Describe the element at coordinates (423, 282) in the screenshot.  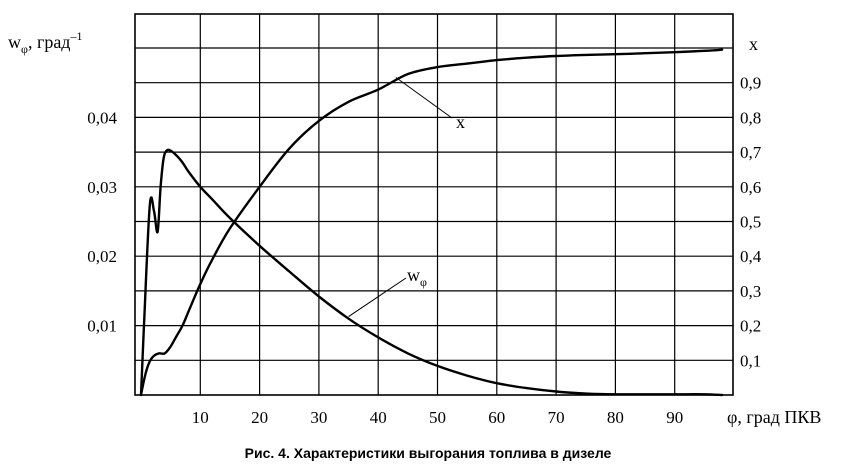
I see `w-series-label-sub: φ` at that location.